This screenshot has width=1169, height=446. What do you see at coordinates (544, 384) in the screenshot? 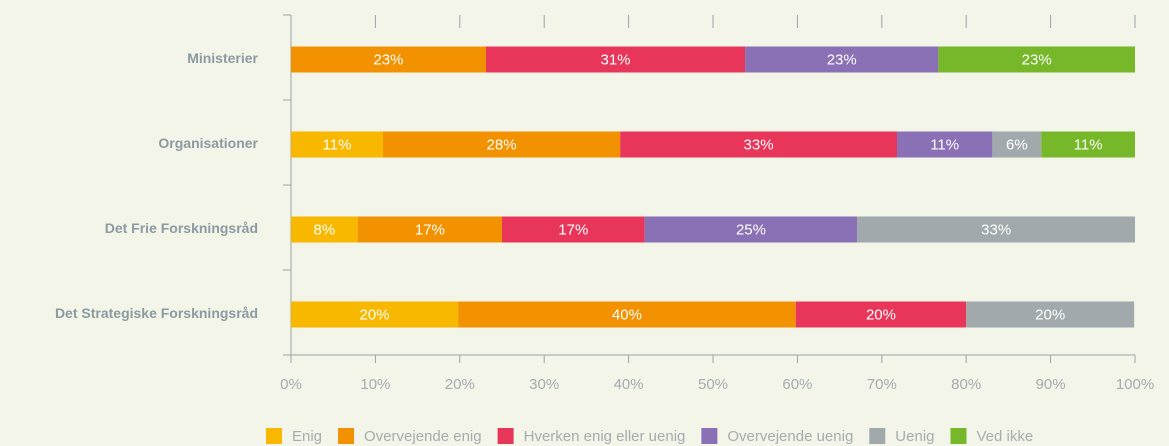
I see `x-tick-label: 30%` at bounding box center [544, 384].